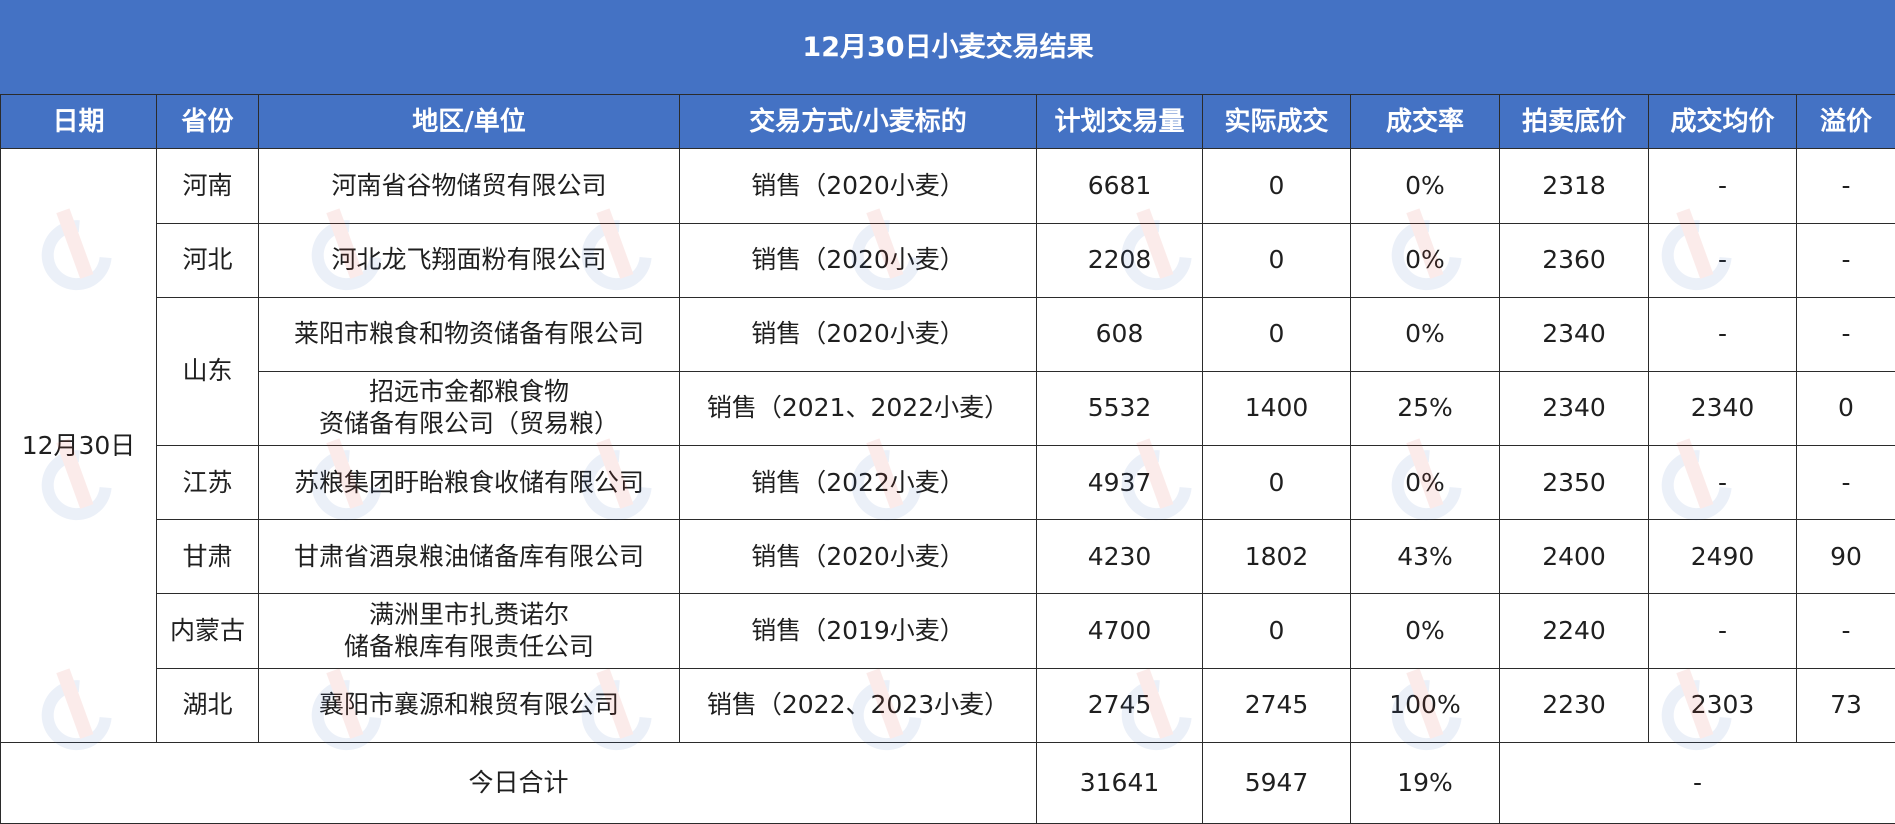 The width and height of the screenshot is (1895, 824). I want to click on unit-cell: 莱阳市粮食和物资储备有限公司, so click(469, 334).